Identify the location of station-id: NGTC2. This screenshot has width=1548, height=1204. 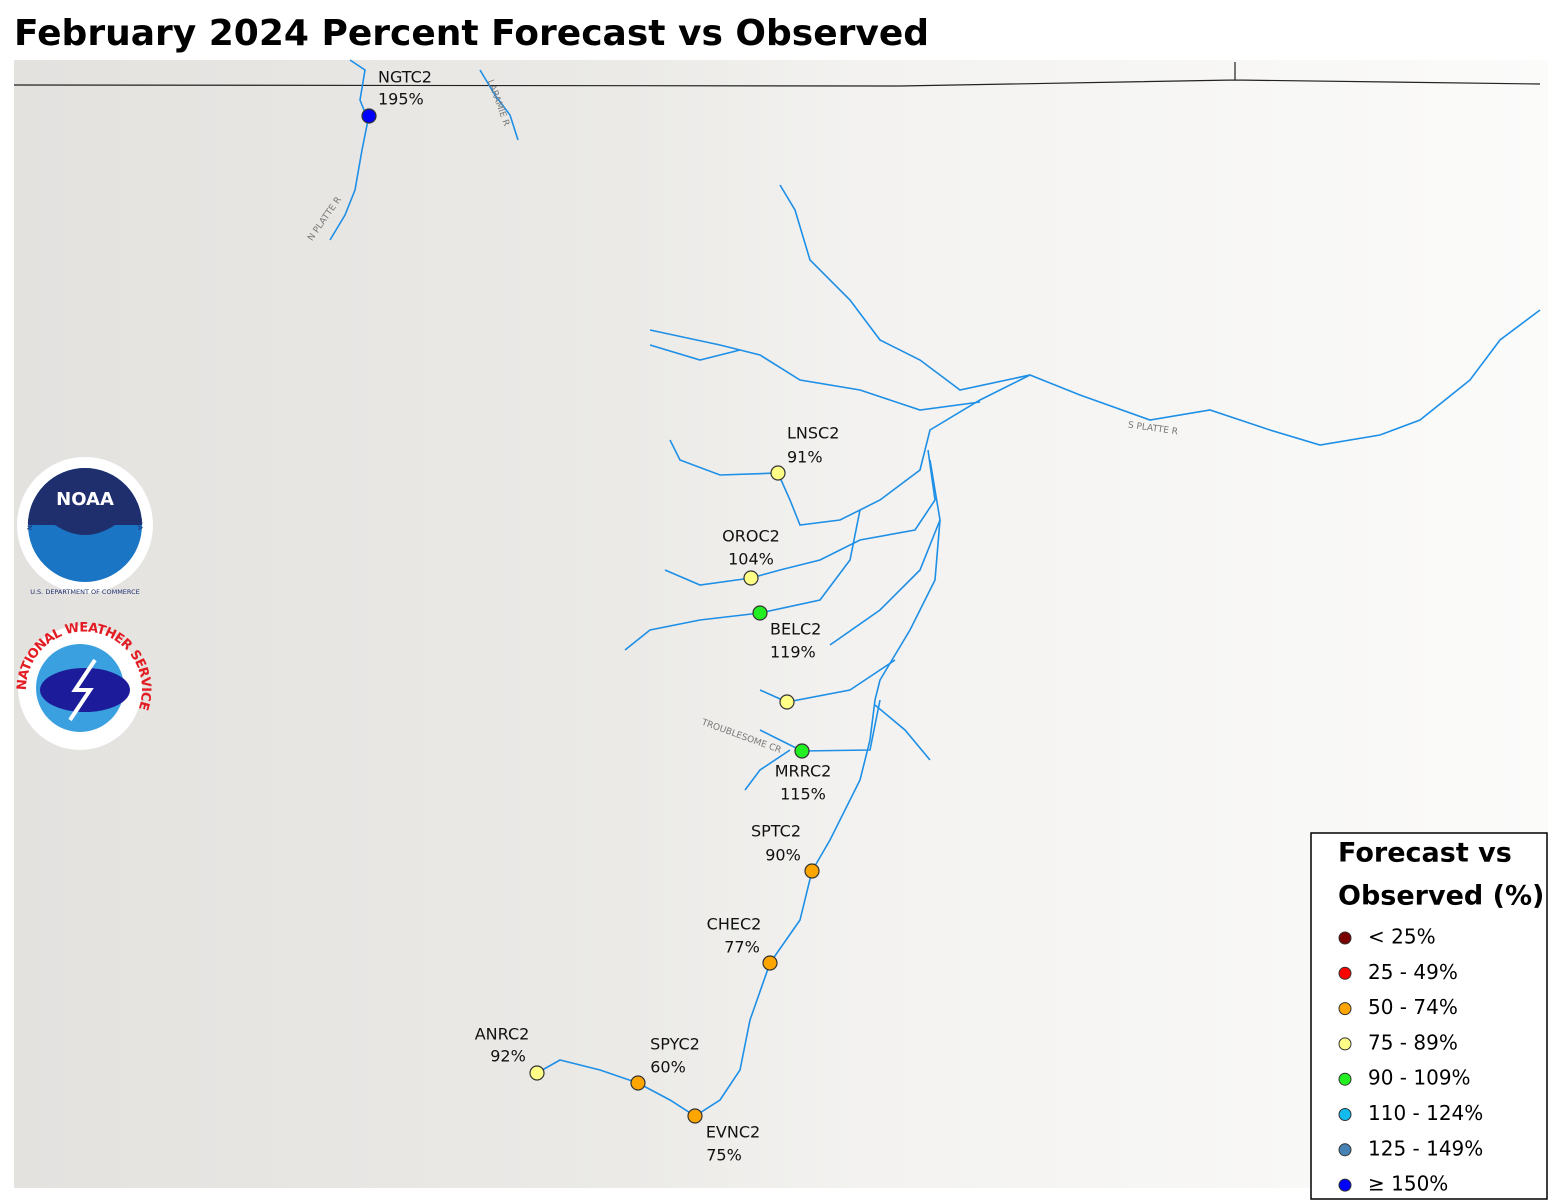
(405, 77).